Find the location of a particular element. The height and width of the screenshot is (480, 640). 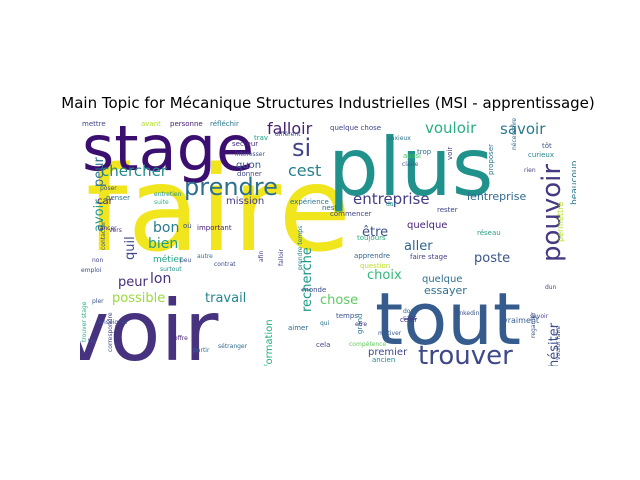

cloud-word: tôt is located at coordinates (547, 146).